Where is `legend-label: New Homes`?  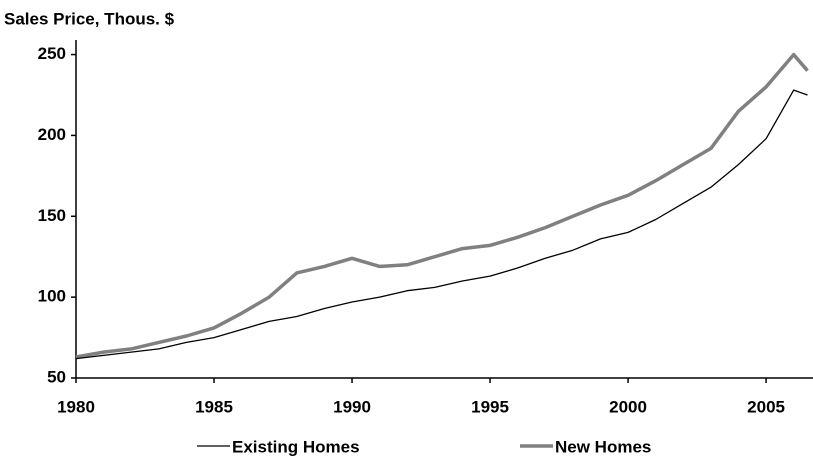 legend-label: New Homes is located at coordinates (603, 446).